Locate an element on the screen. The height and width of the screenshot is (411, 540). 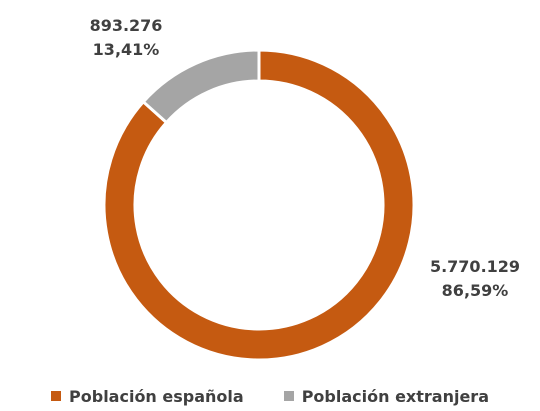
value-label-espanola: 5.770.129 is located at coordinates (475, 266).